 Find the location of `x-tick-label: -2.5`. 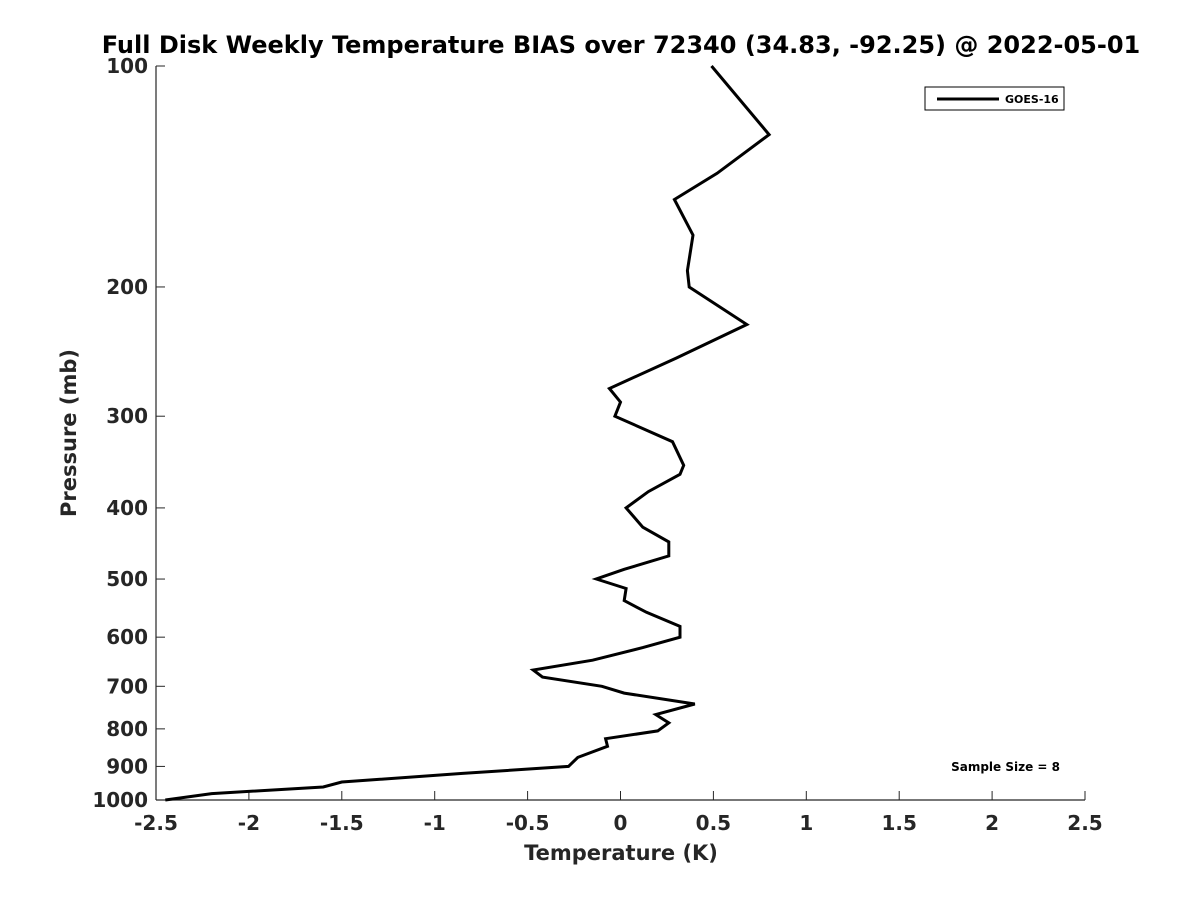

x-tick-label: -2.5 is located at coordinates (156, 823).